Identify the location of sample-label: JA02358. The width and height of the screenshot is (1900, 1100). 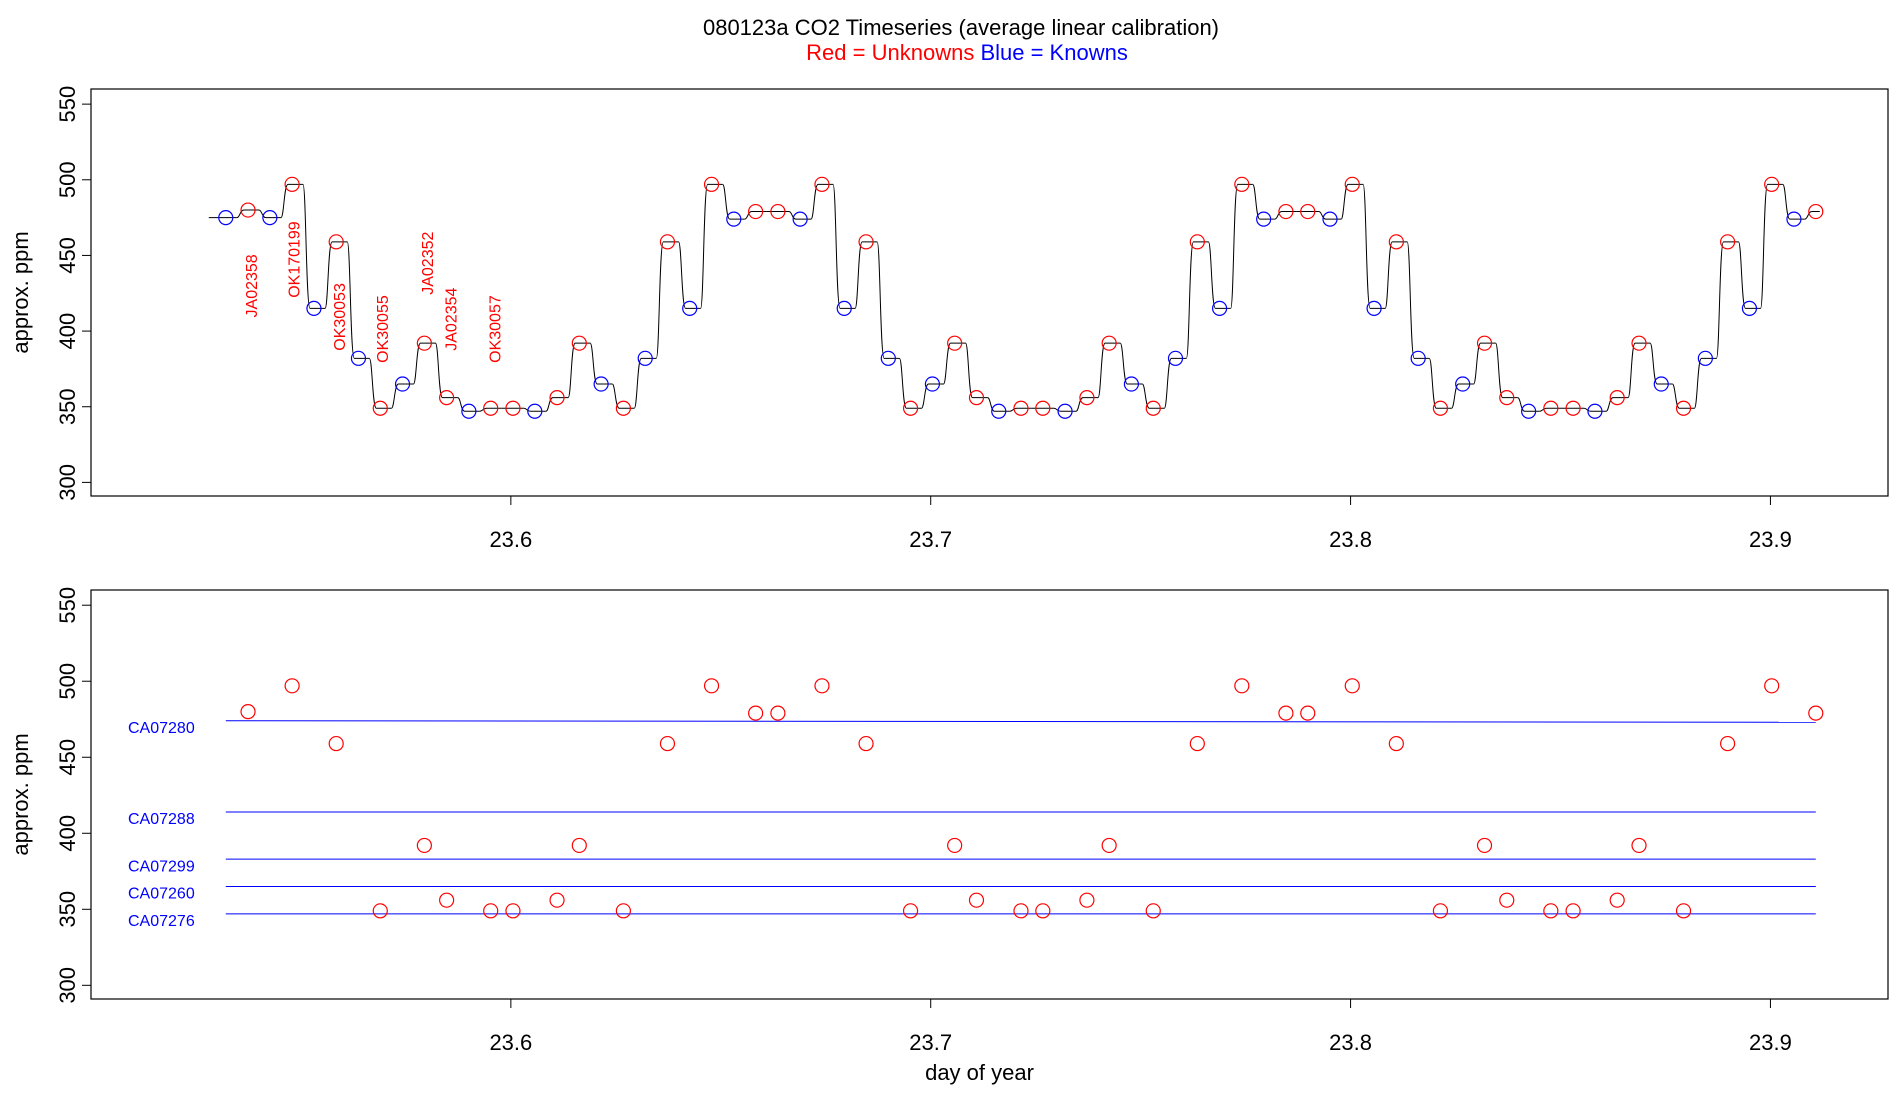
(252, 285).